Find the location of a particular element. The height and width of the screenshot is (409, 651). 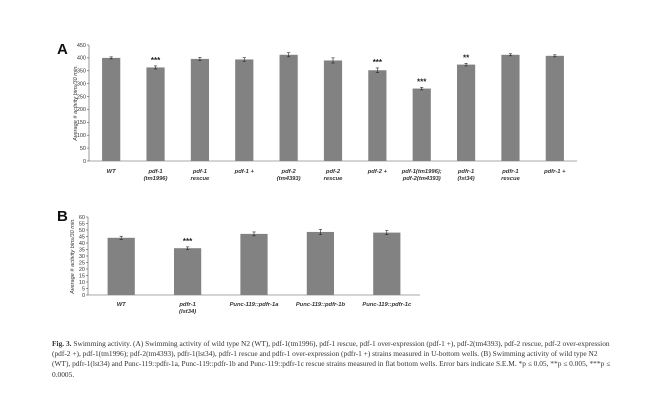

y-tick-label: 450 is located at coordinates (81, 46).